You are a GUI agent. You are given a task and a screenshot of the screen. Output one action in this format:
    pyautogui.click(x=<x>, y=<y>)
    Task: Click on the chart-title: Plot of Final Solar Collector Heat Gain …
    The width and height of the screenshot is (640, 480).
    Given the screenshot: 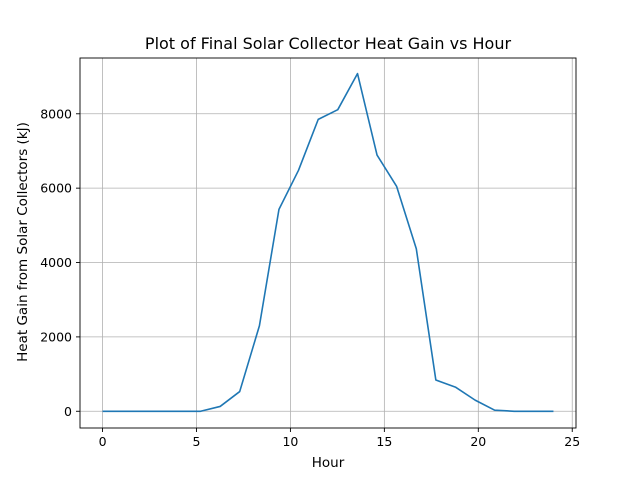 What is the action you would take?
    pyautogui.click(x=328, y=43)
    